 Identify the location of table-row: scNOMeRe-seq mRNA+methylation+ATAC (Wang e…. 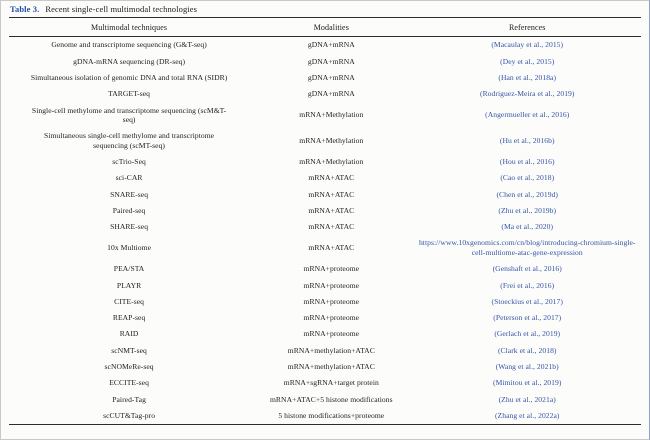
(325, 367).